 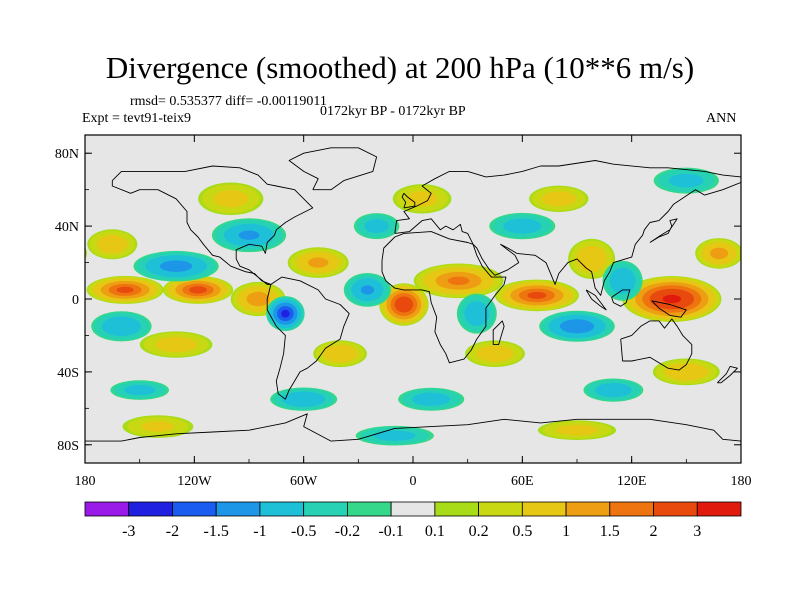 What do you see at coordinates (697, 531) in the screenshot?
I see `colorbar-label: 3` at bounding box center [697, 531].